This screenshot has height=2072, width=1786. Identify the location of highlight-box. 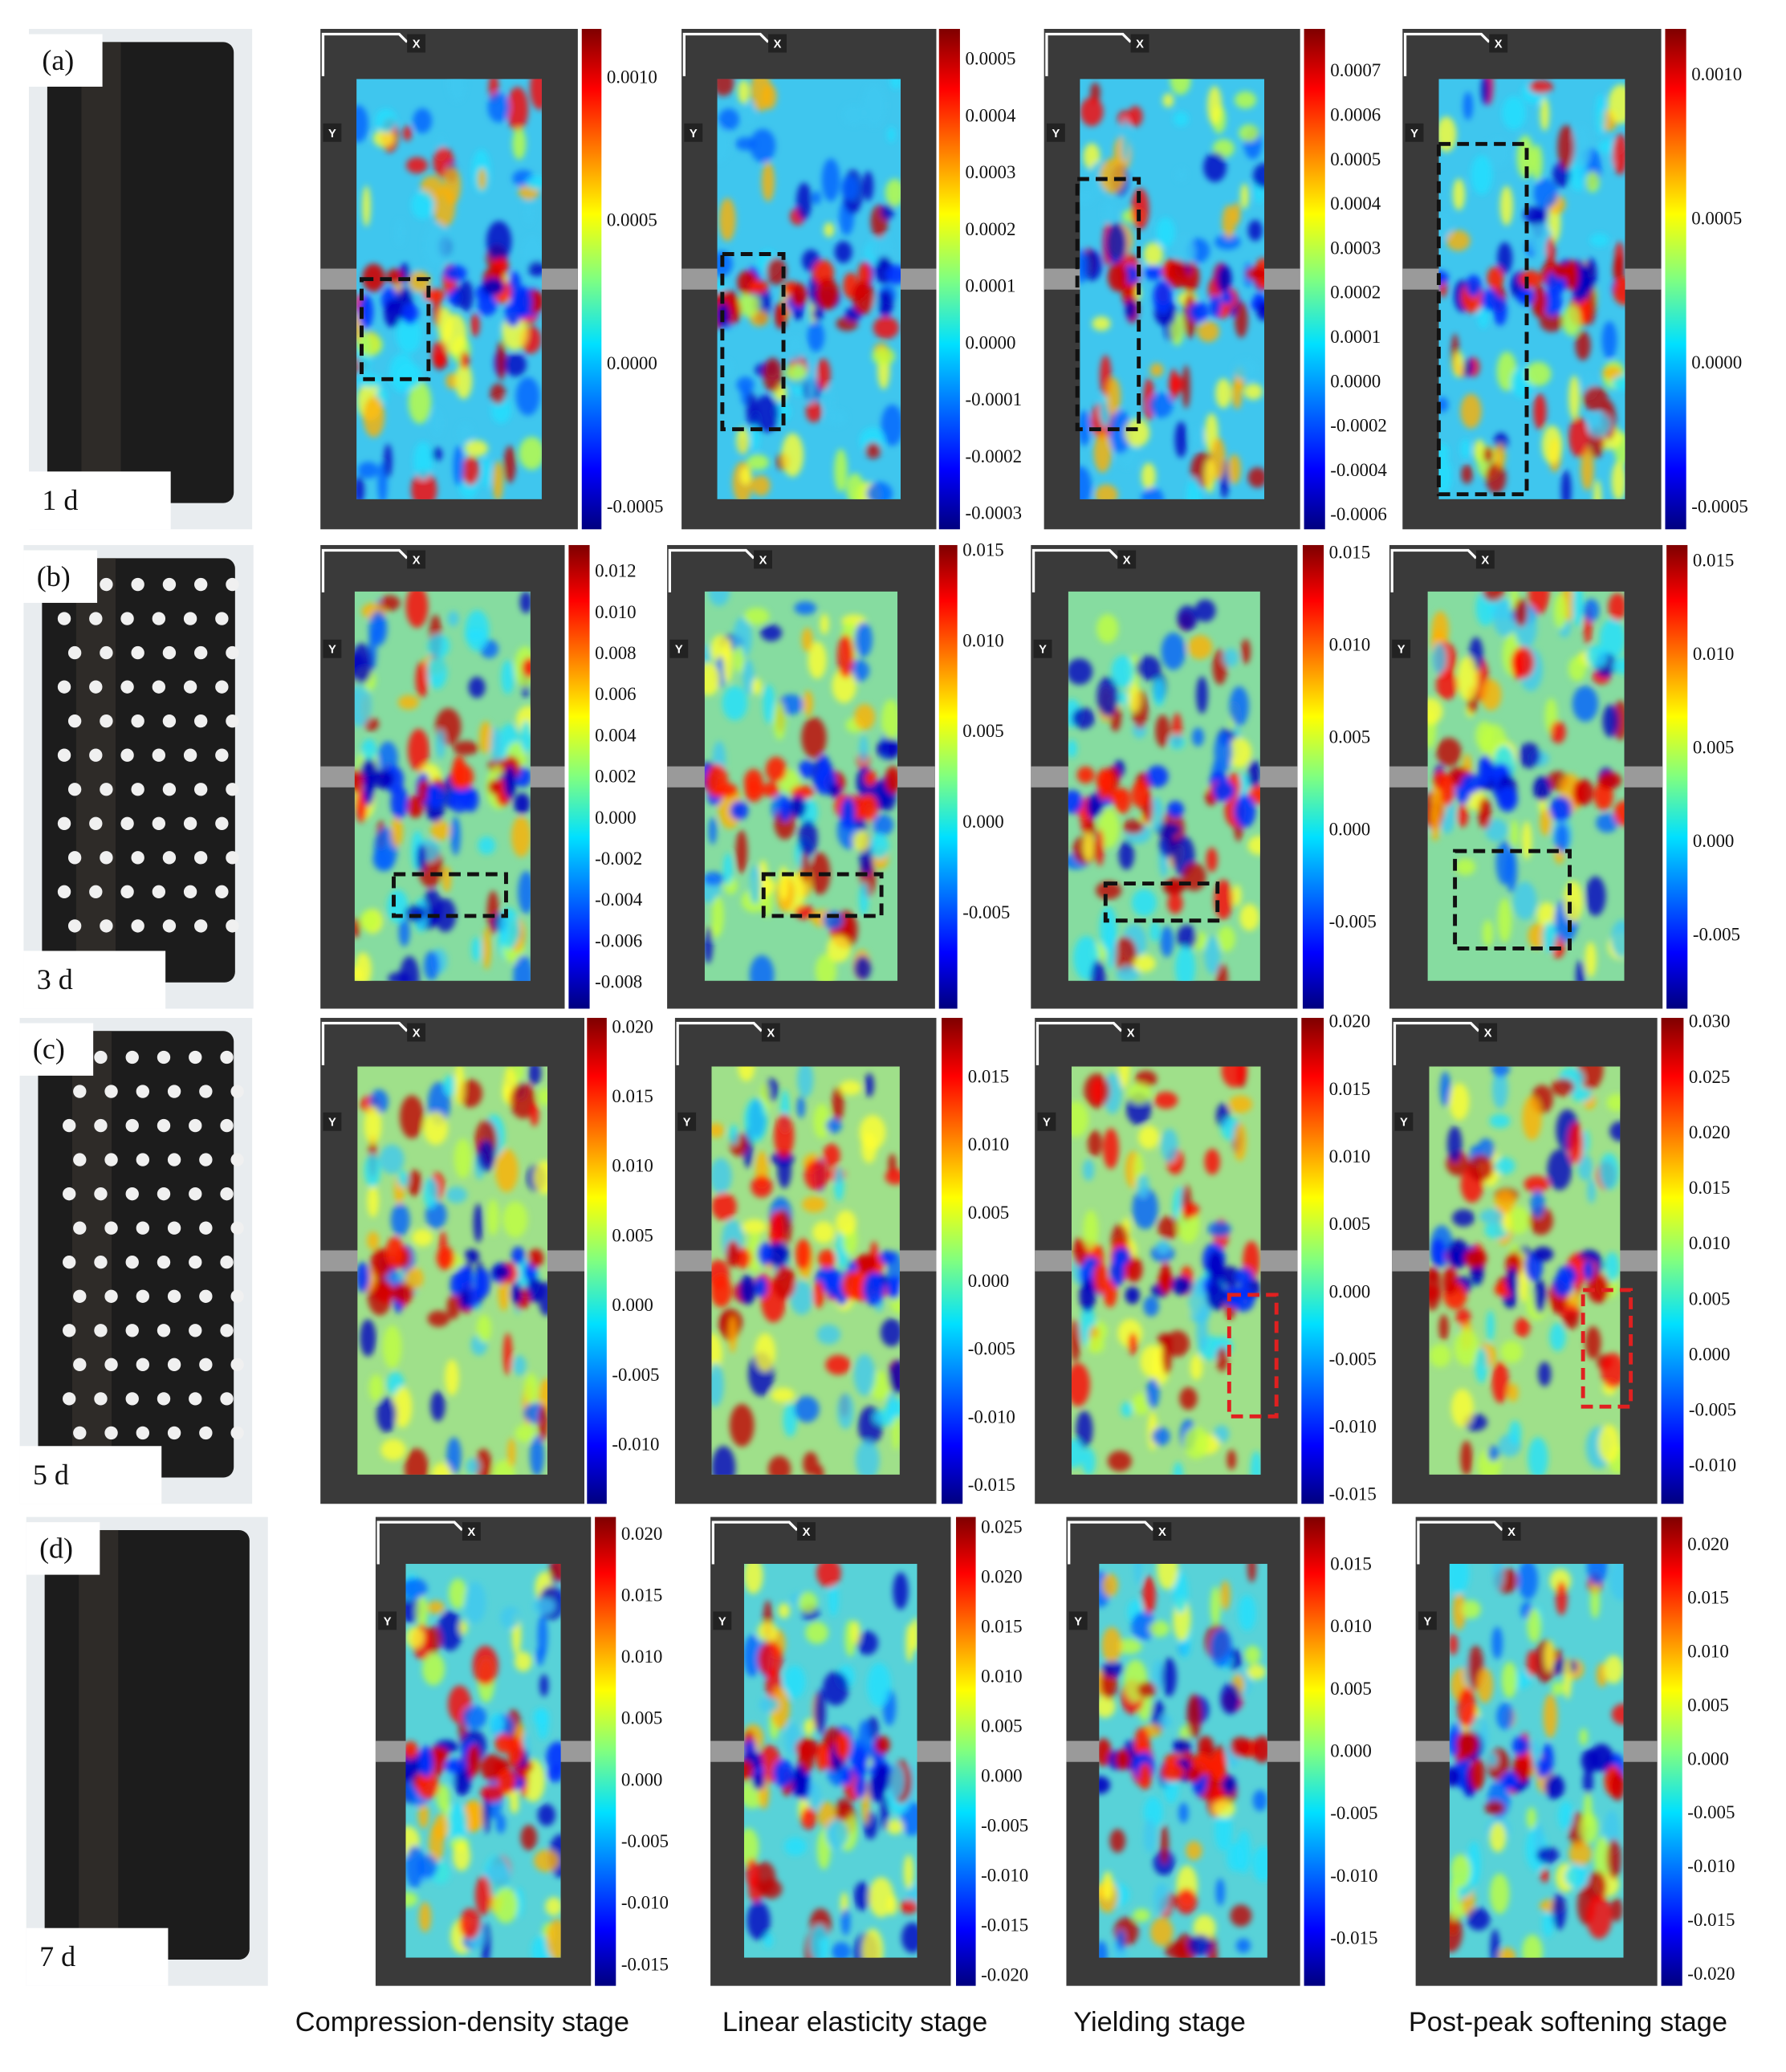
(822, 895).